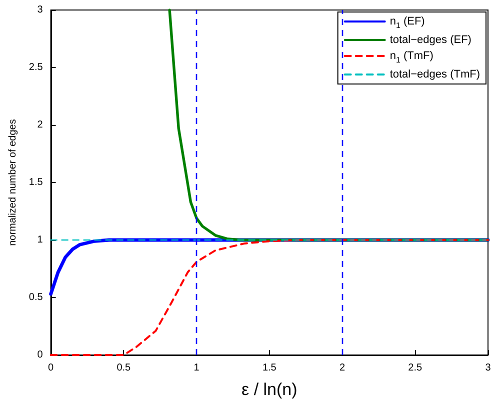  What do you see at coordinates (51, 368) in the screenshot?
I see `x-tick-label: 0` at bounding box center [51, 368].